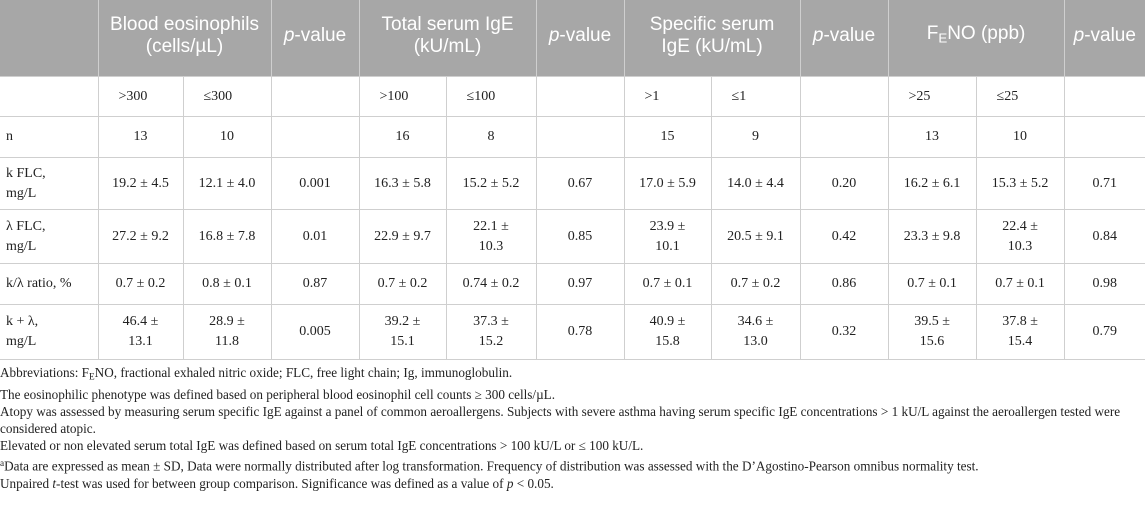 This screenshot has height=513, width=1145. What do you see at coordinates (49, 96) in the screenshot?
I see `cutoff-label` at bounding box center [49, 96].